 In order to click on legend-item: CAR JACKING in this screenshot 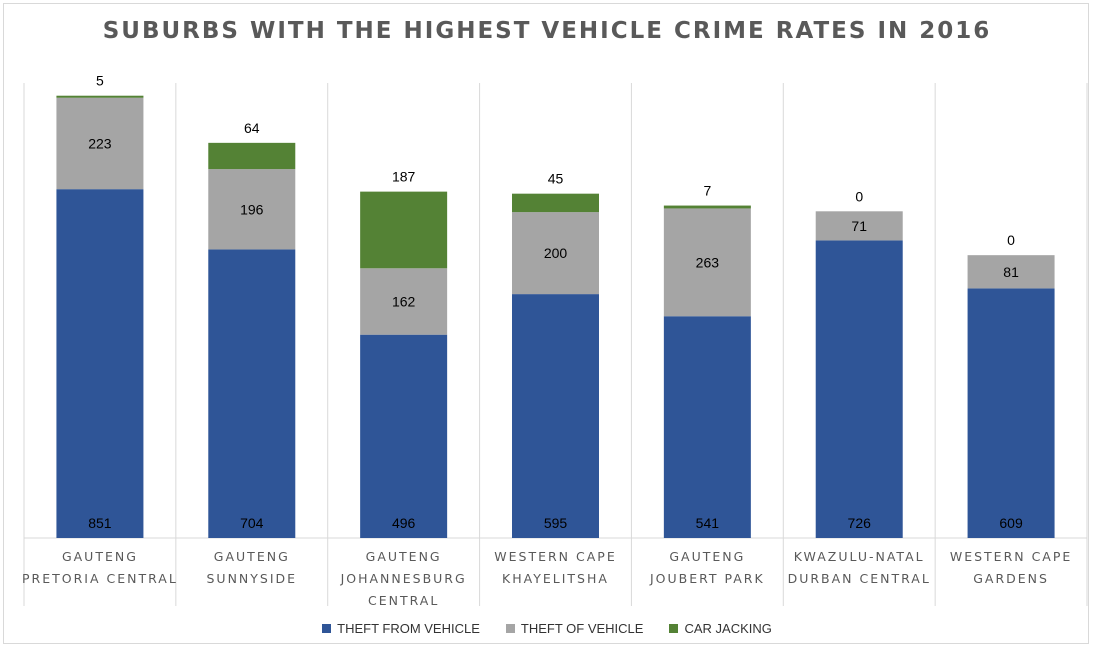, I will do `click(720, 628)`.